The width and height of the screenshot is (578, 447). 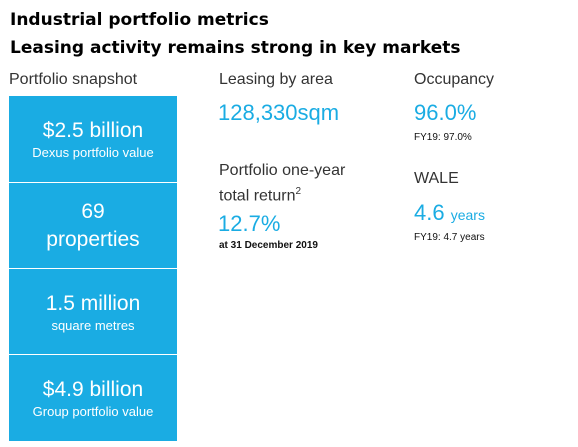 I want to click on snapshot-label: Portfolio snapshot, so click(x=73, y=79).